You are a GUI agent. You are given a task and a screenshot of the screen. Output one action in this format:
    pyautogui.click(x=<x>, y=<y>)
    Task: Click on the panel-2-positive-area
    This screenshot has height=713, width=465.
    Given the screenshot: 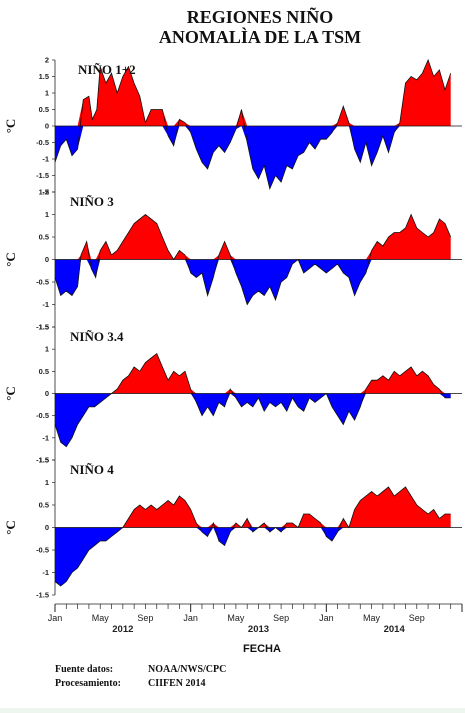 What is the action you would take?
    pyautogui.click(x=253, y=237)
    